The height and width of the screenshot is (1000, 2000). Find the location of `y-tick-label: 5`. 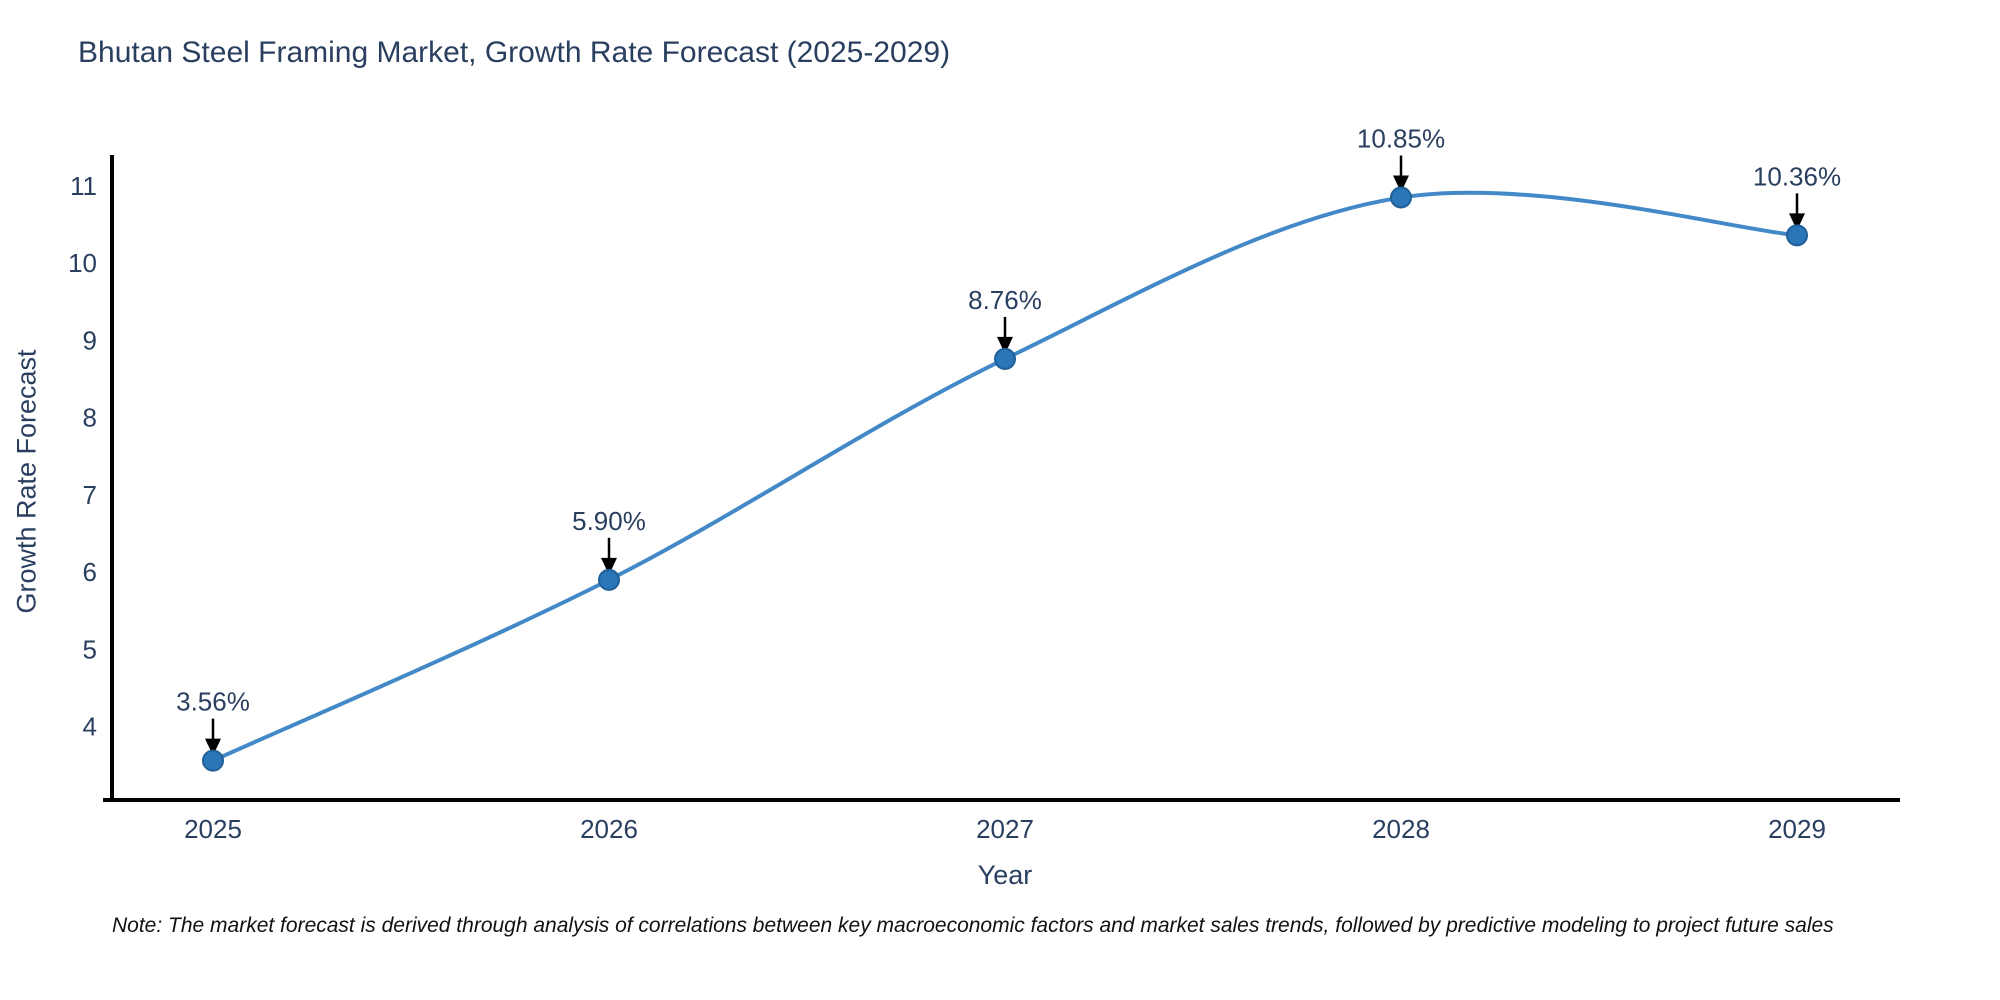

y-tick-label: 5 is located at coordinates (90, 649).